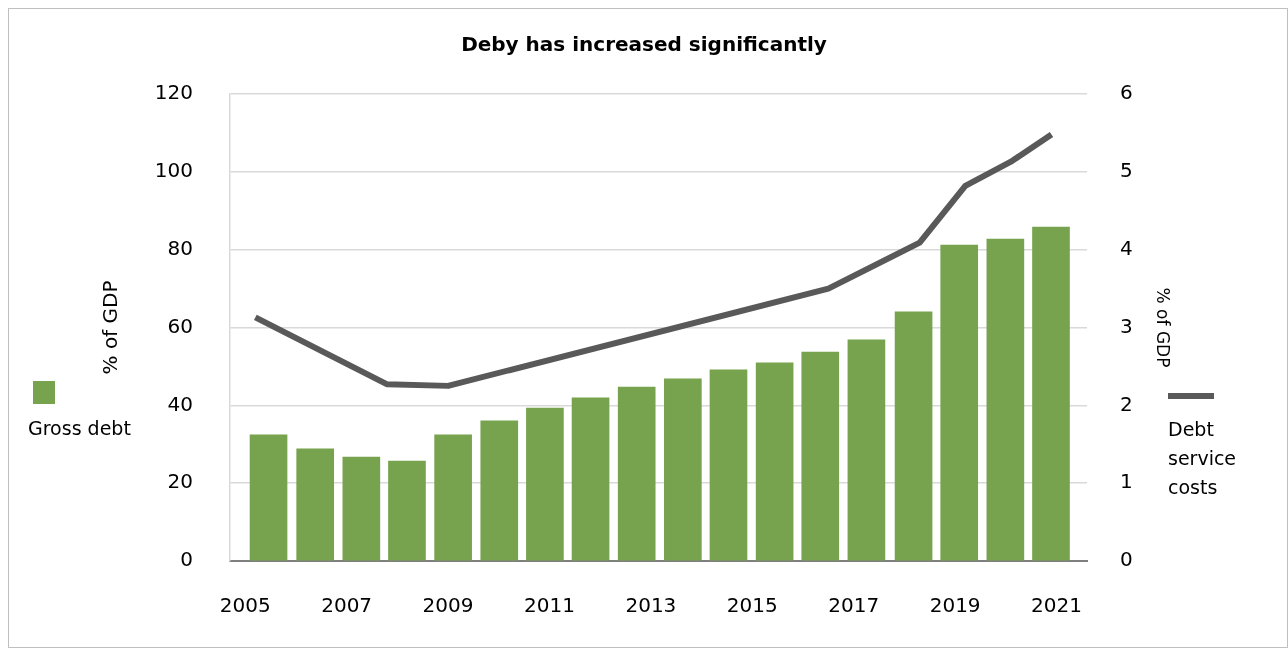 The height and width of the screenshot is (648, 1288). What do you see at coordinates (245, 605) in the screenshot?
I see `x-tick-label: 2005` at bounding box center [245, 605].